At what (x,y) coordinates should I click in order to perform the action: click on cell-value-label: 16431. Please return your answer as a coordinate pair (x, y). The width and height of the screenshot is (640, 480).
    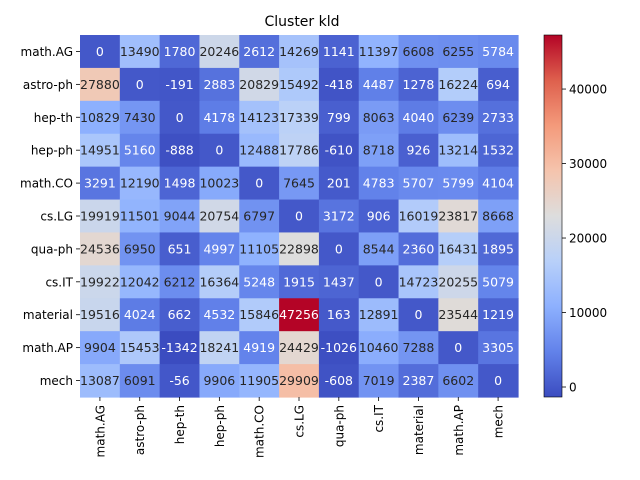
    Looking at the image, I should click on (458, 248).